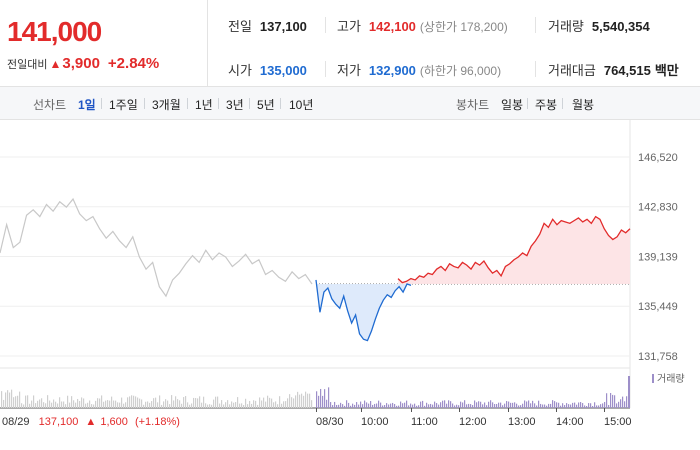 The height and width of the screenshot is (450, 700). I want to click on tab-10y: 10년, so click(301, 105).